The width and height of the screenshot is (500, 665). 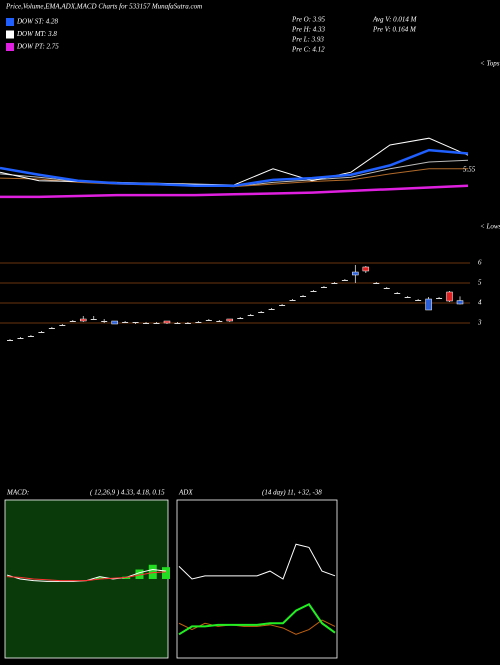 What do you see at coordinates (308, 50) in the screenshot?
I see `price-info: Pre C: 4.12` at bounding box center [308, 50].